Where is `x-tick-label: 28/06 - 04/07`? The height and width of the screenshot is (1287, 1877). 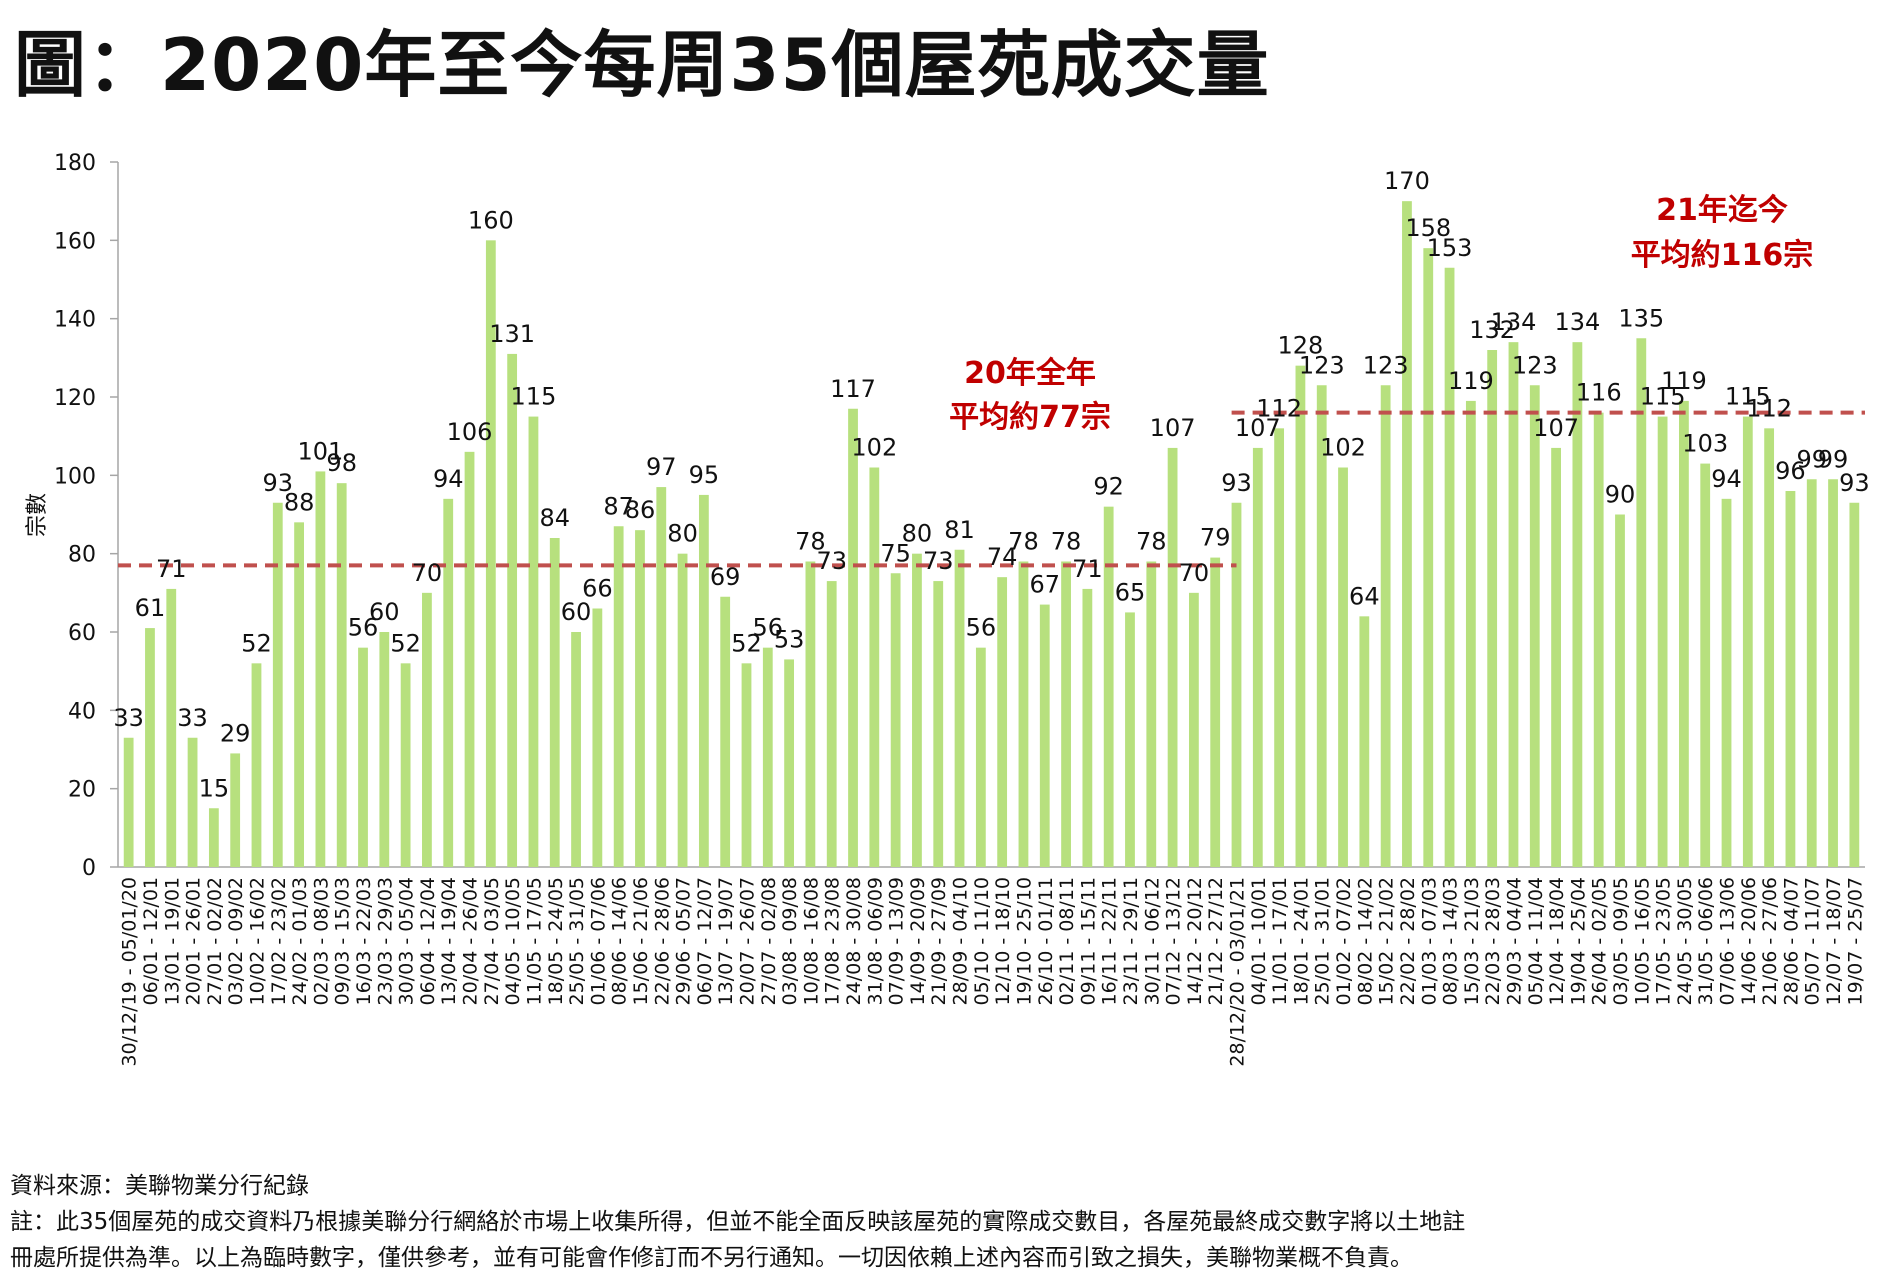
x-tick-label: 28/06 - 04/07 is located at coordinates (1791, 941).